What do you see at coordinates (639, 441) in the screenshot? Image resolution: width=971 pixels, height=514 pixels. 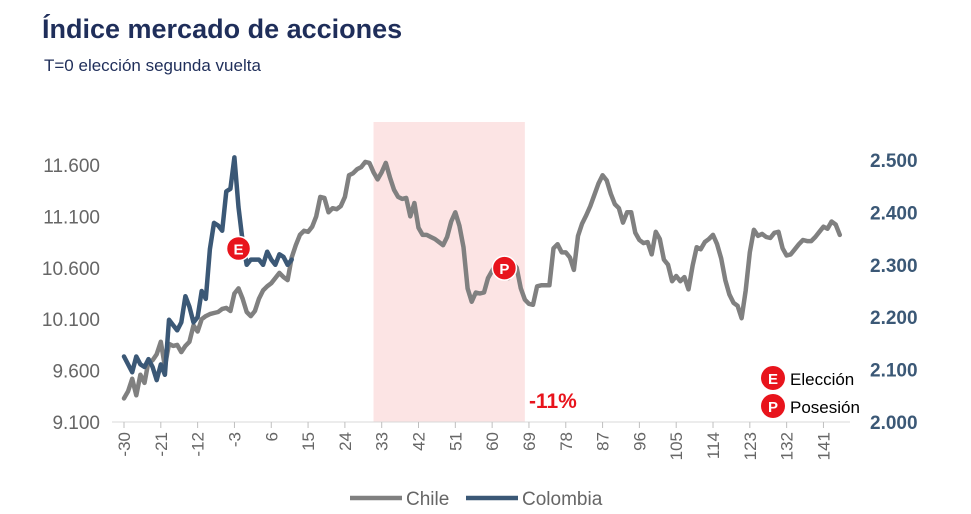 I see `x-tick-label: 96` at bounding box center [639, 441].